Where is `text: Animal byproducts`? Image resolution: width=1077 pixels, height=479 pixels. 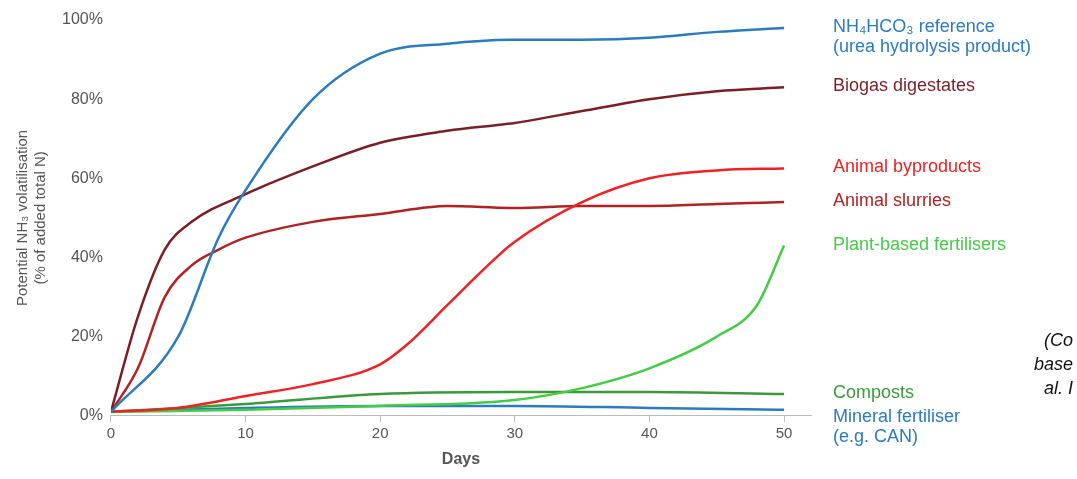
text: Animal byproducts is located at coordinates (907, 166).